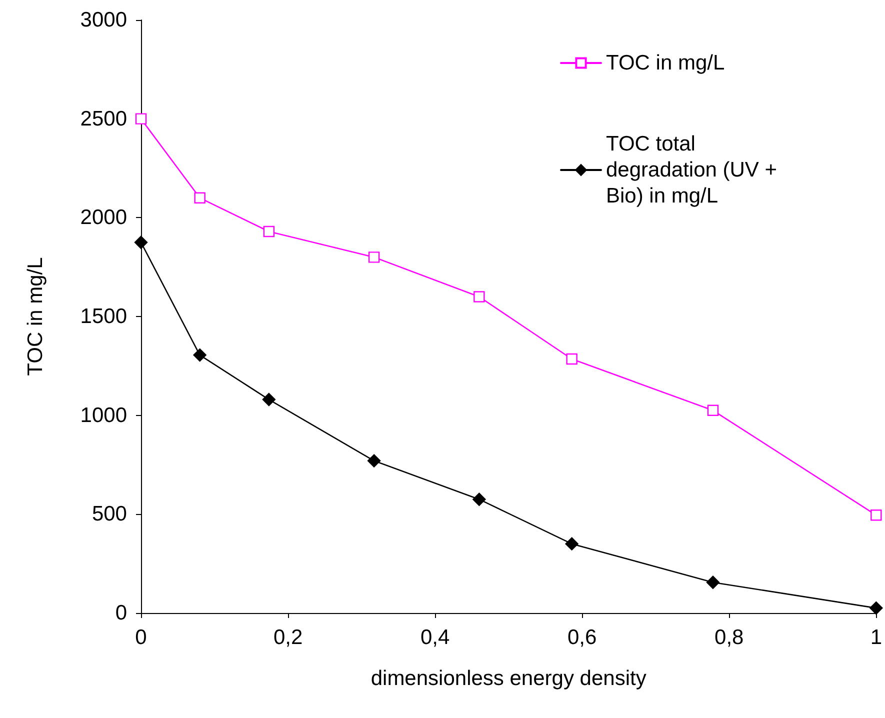 This screenshot has height=718, width=885. I want to click on x-tick-label: 0,4, so click(435, 637).